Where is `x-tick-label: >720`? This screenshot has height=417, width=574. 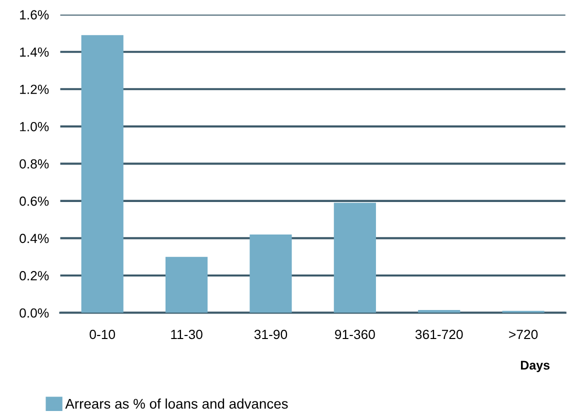
x-tick-label: >720 is located at coordinates (523, 335).